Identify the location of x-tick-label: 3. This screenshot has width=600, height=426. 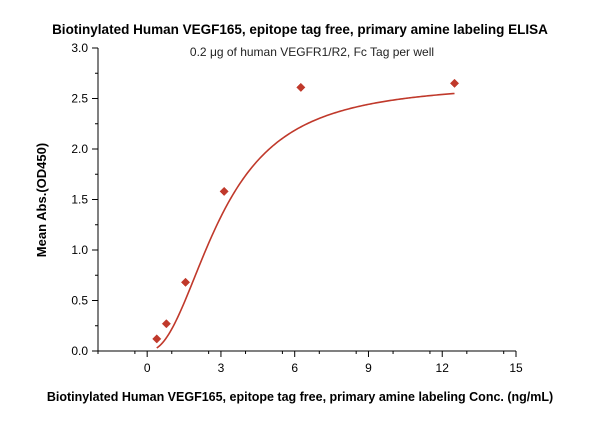
(221, 368).